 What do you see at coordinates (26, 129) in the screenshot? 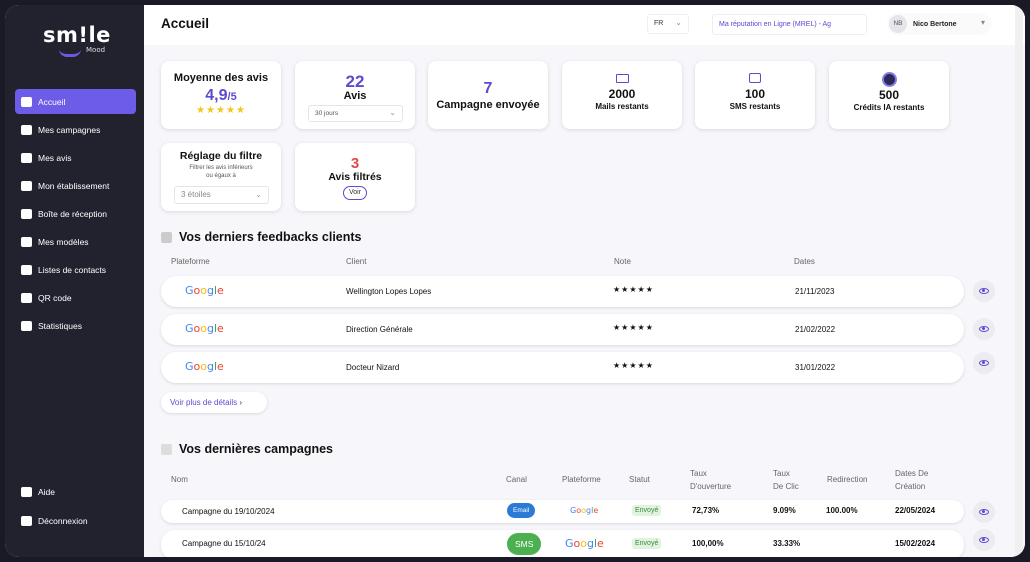
I see `campaign-icon` at bounding box center [26, 129].